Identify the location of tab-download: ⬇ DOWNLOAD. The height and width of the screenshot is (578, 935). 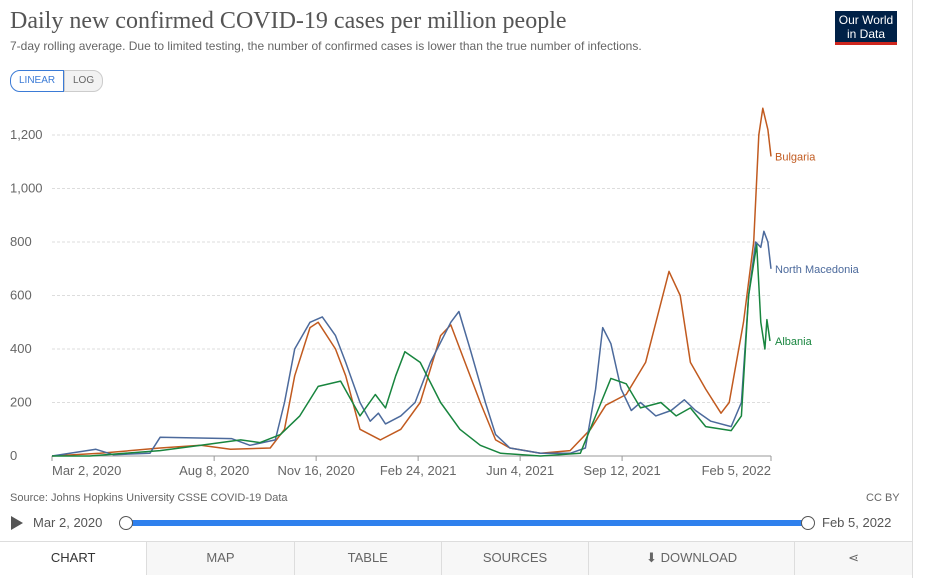
(691, 558).